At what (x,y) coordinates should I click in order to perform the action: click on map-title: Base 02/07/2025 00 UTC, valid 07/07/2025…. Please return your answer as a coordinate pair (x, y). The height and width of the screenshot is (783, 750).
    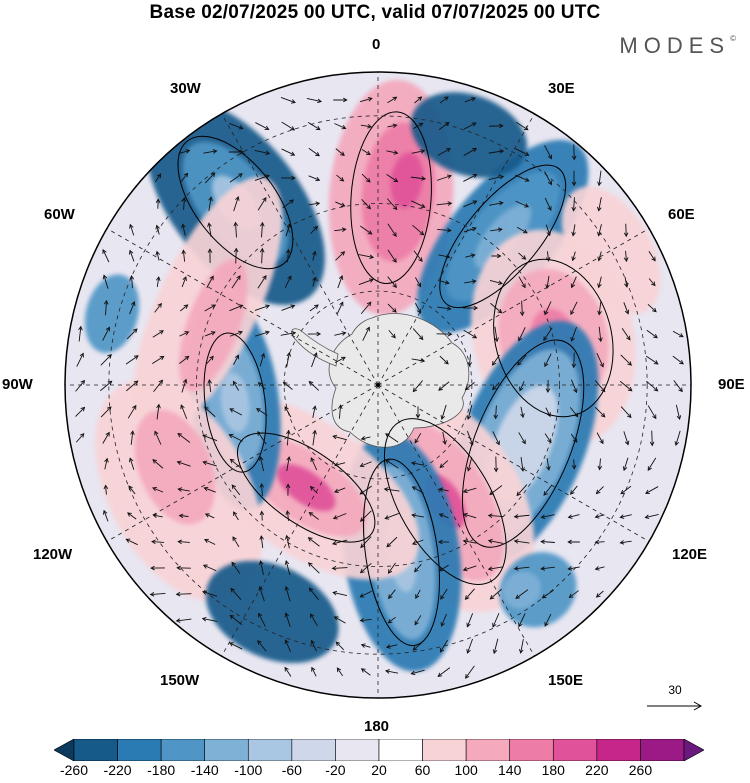
    Looking at the image, I should click on (375, 12).